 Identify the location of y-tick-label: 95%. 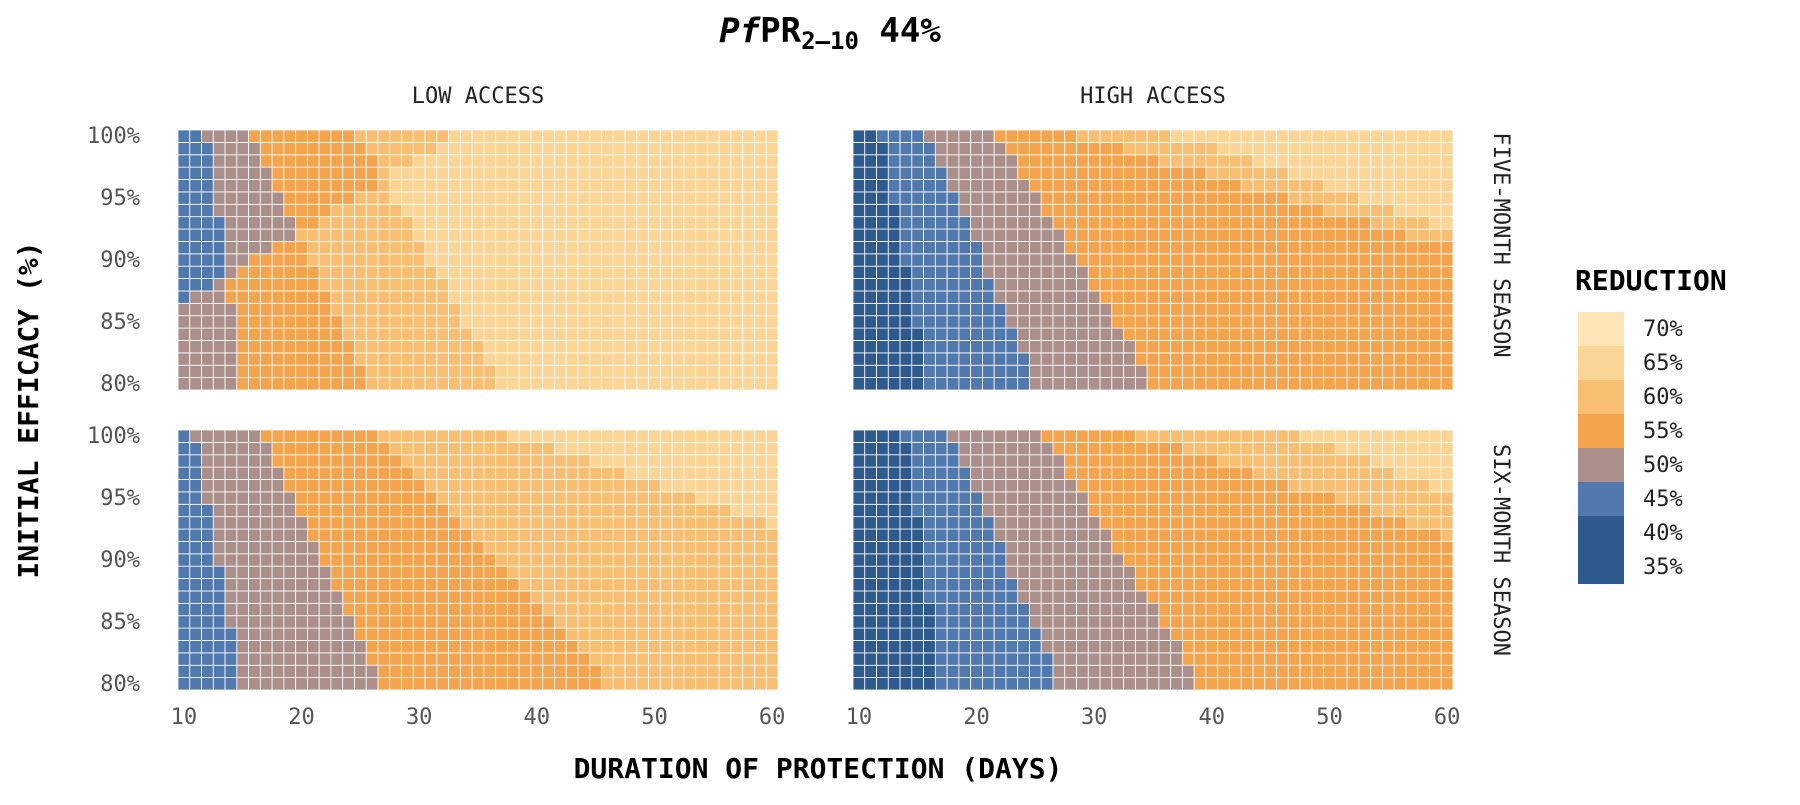
(120, 498).